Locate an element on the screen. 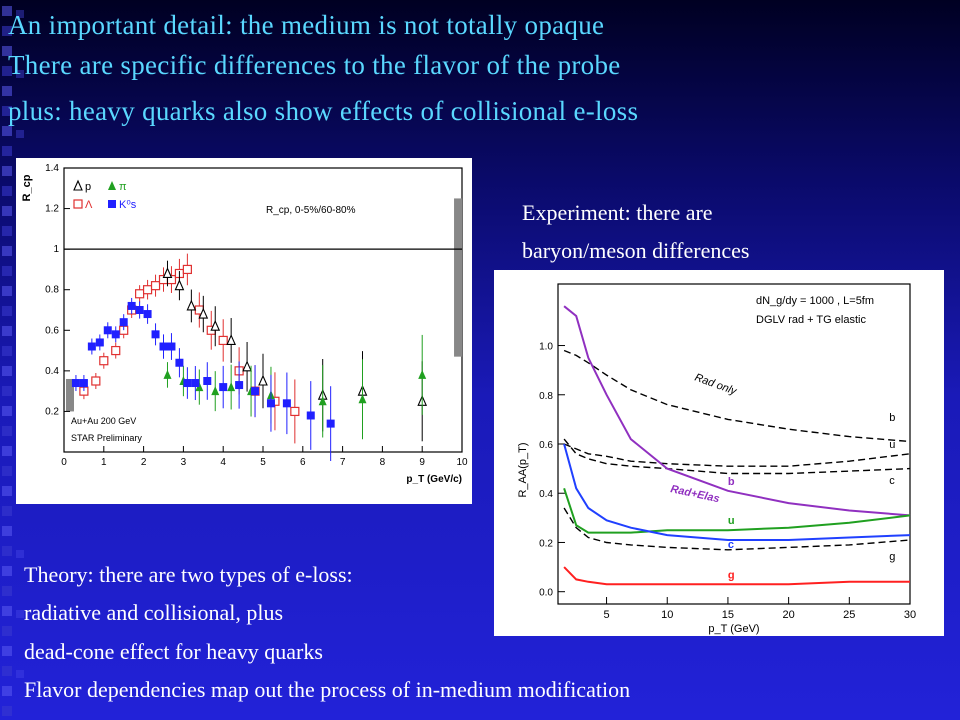 Image resolution: width=960 pixels, height=720 pixels. legend-label: p is located at coordinates (88, 187).